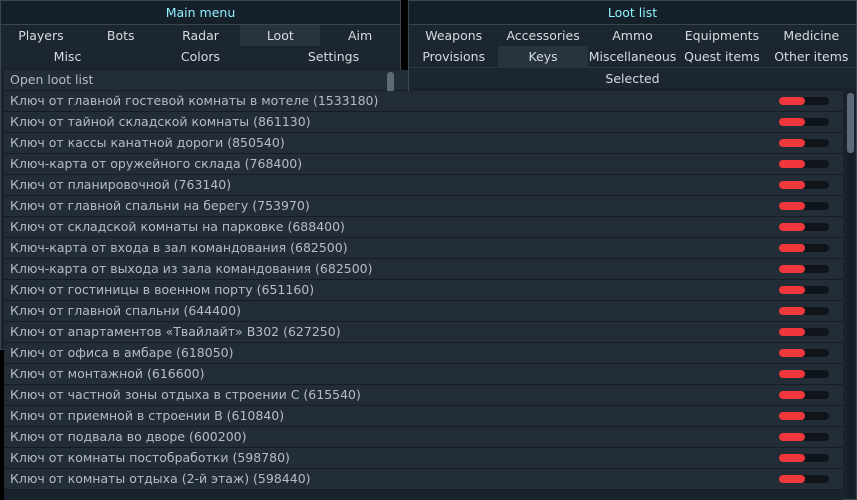  I want to click on loot-tab-miscellaneous: Miscellaneous, so click(632, 56).